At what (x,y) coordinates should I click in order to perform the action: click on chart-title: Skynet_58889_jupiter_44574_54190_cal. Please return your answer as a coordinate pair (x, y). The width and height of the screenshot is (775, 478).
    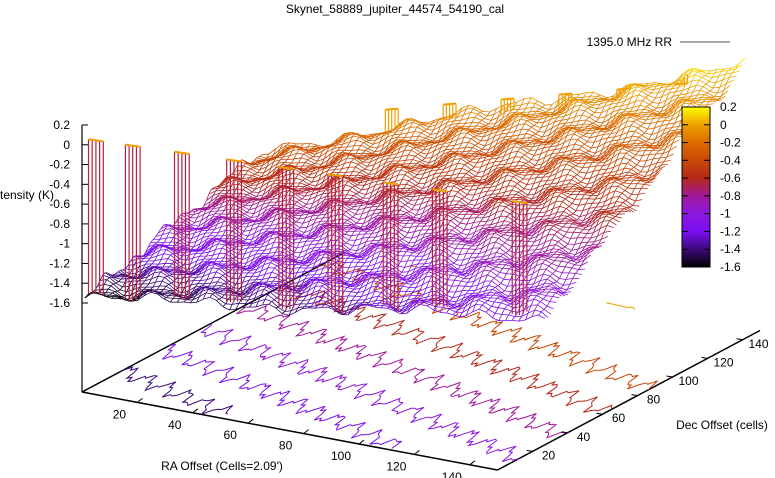
    Looking at the image, I should click on (395, 9).